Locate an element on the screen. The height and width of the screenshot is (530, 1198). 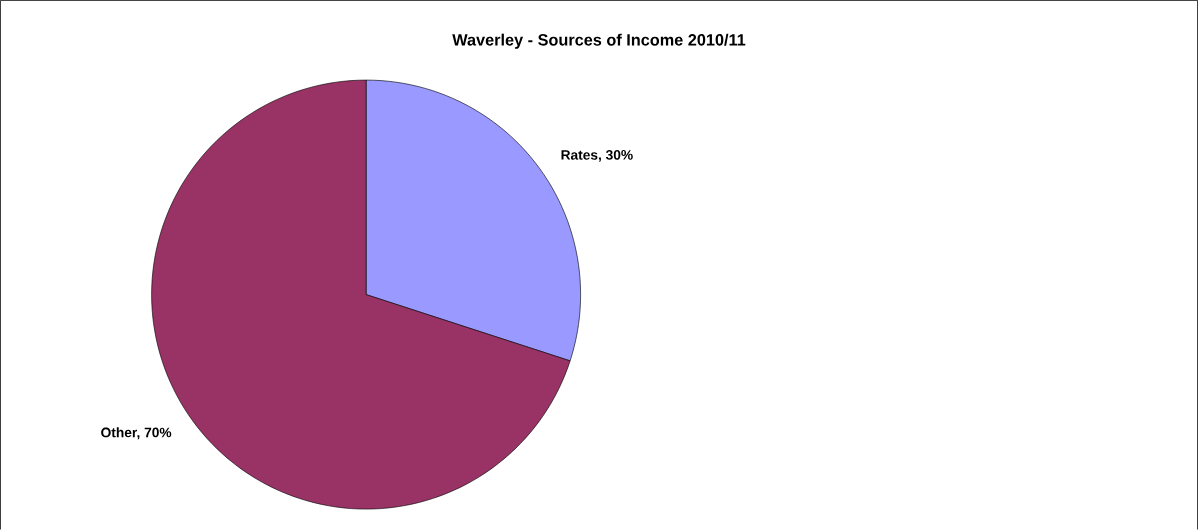
chart-title: Waverley - Sources of Income 2010/11 is located at coordinates (599, 41).